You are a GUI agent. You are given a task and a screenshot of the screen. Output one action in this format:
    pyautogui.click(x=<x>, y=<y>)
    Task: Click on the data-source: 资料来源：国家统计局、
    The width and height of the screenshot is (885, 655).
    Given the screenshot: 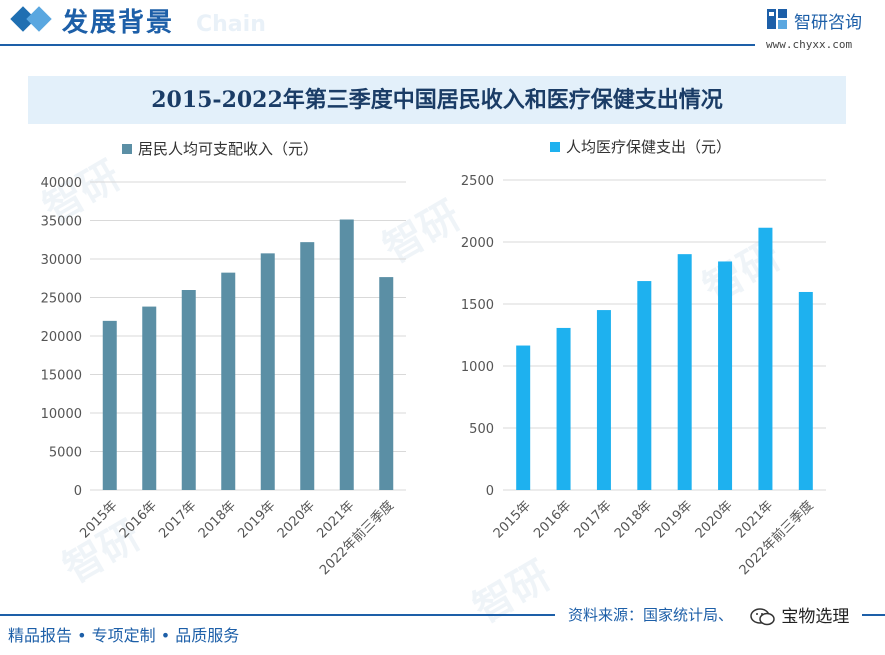 What is the action you would take?
    pyautogui.click(x=651, y=615)
    